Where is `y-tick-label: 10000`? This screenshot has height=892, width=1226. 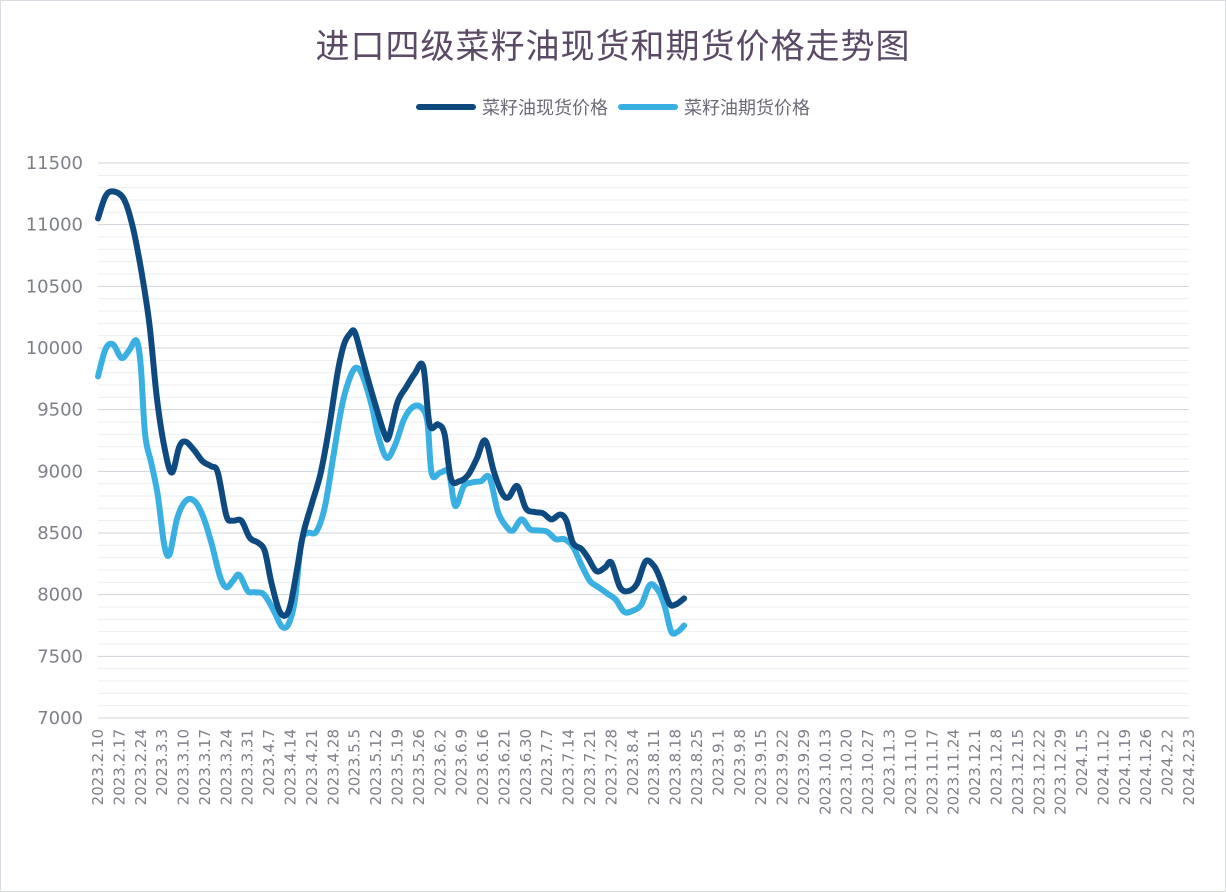
y-tick-label: 10000 is located at coordinates (54, 348).